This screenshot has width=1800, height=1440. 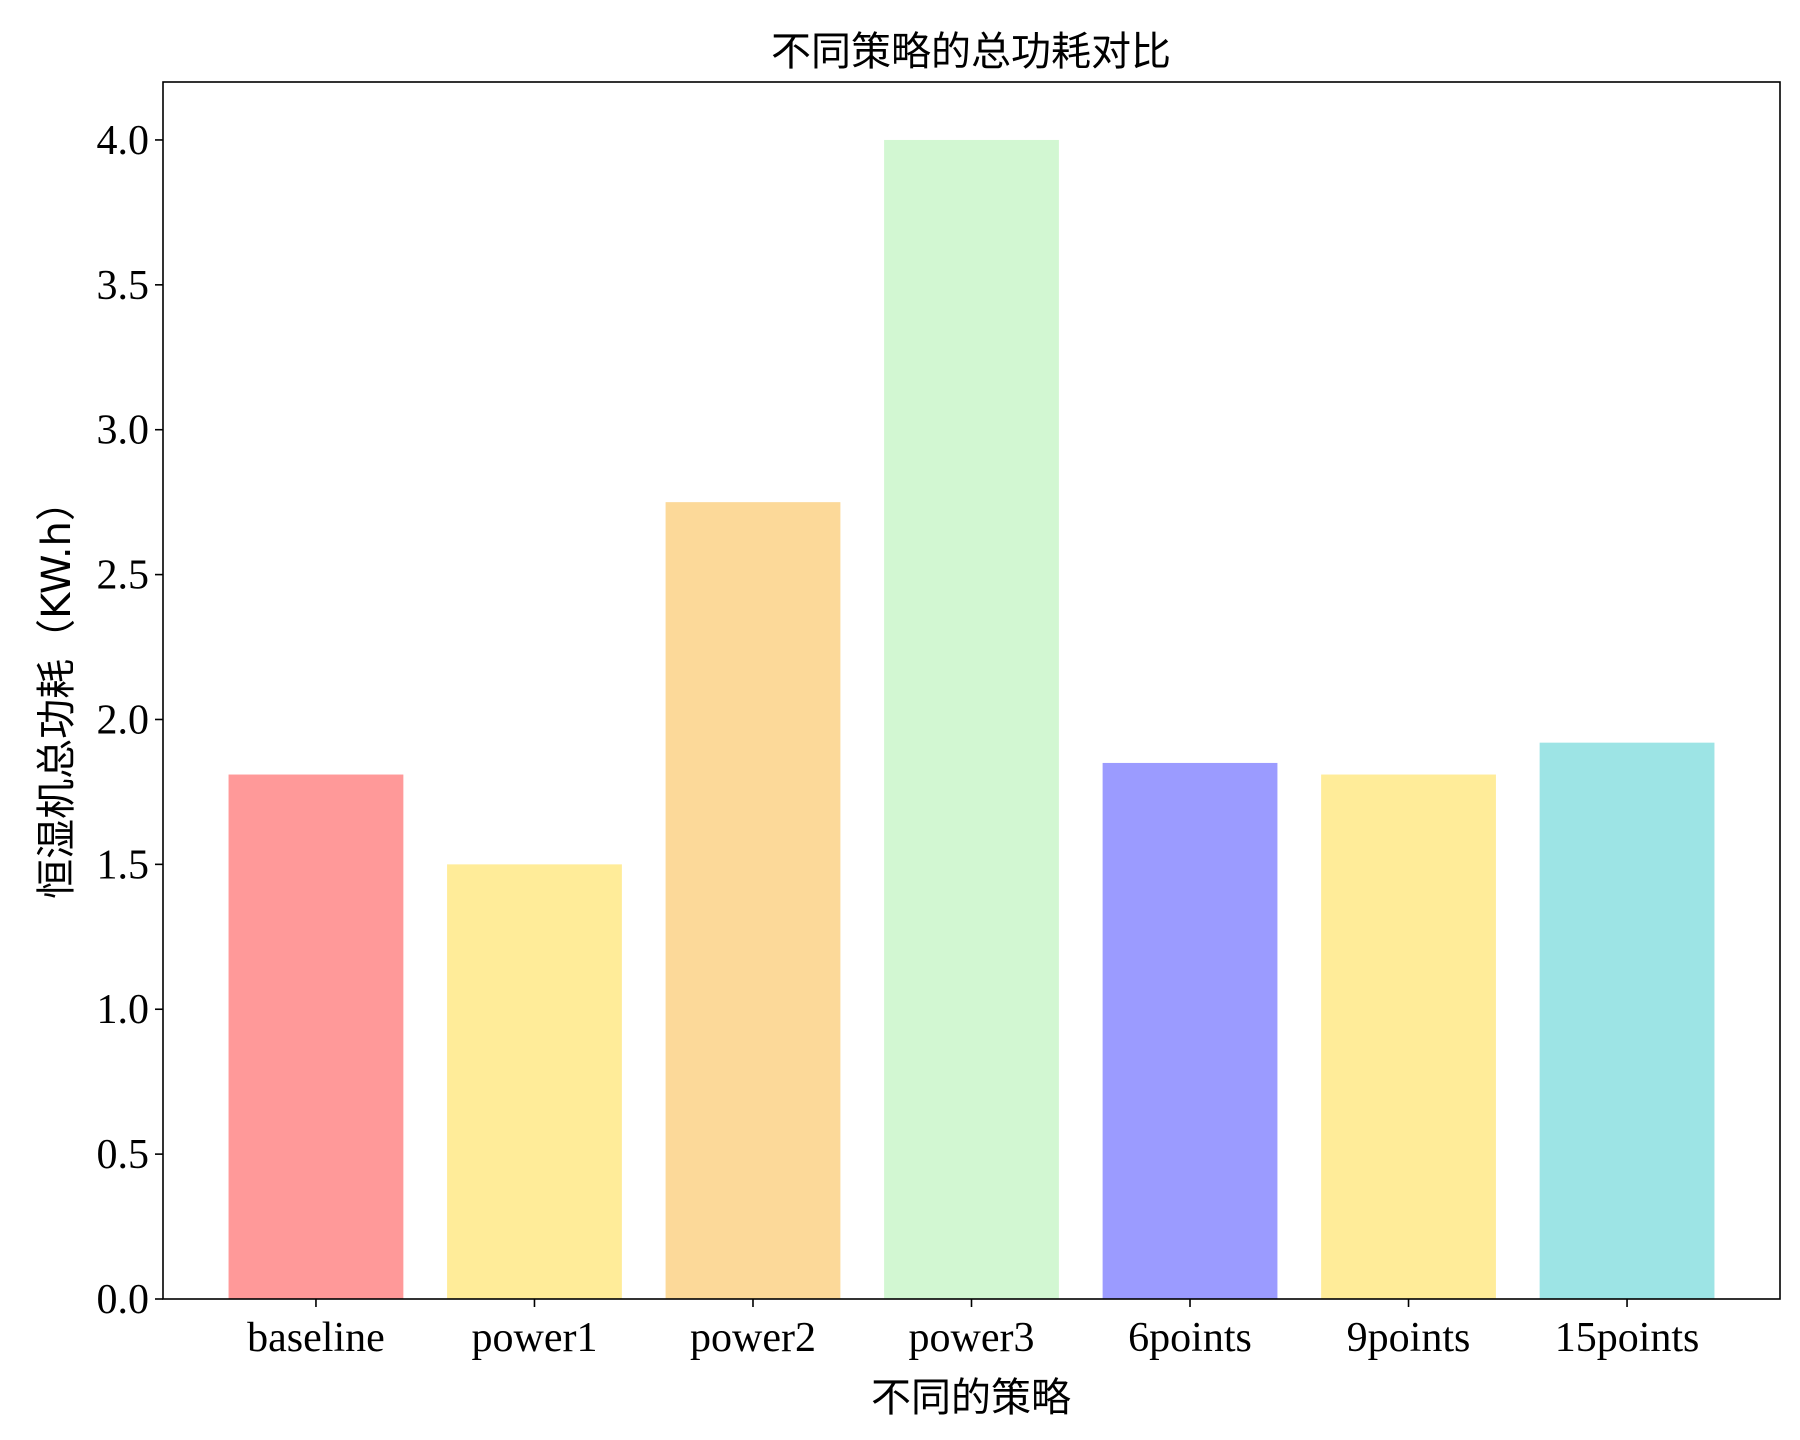 I want to click on y-tick-label: 2.0, so click(x=123, y=720).